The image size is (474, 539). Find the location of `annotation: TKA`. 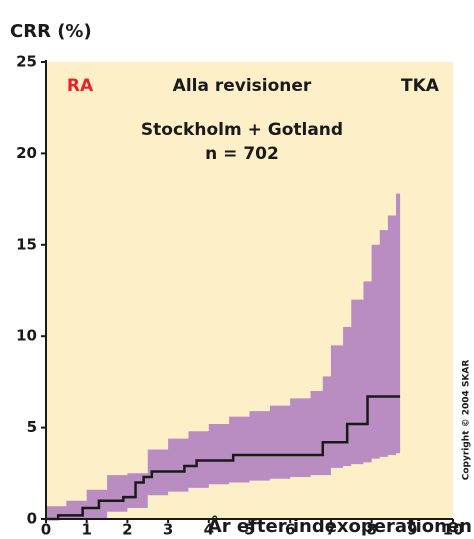

annotation: TKA is located at coordinates (420, 86).